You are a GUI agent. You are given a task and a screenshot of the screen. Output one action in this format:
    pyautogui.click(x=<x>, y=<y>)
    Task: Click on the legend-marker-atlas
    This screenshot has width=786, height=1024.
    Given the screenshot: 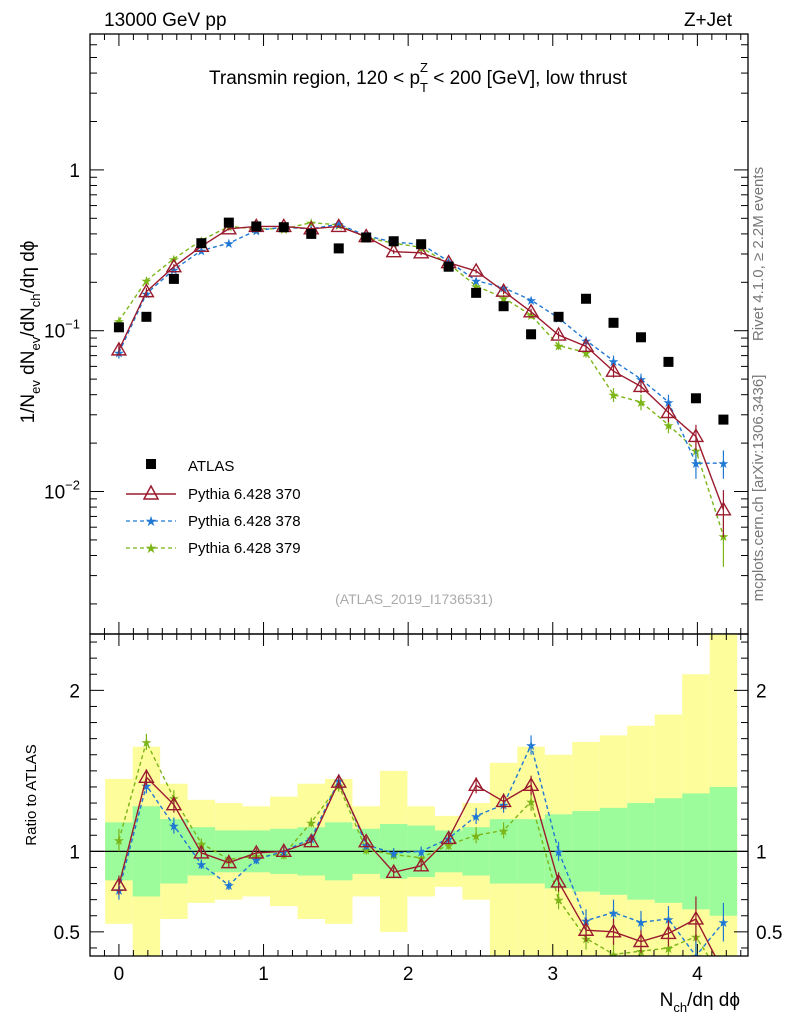 What is the action you would take?
    pyautogui.click(x=151, y=464)
    